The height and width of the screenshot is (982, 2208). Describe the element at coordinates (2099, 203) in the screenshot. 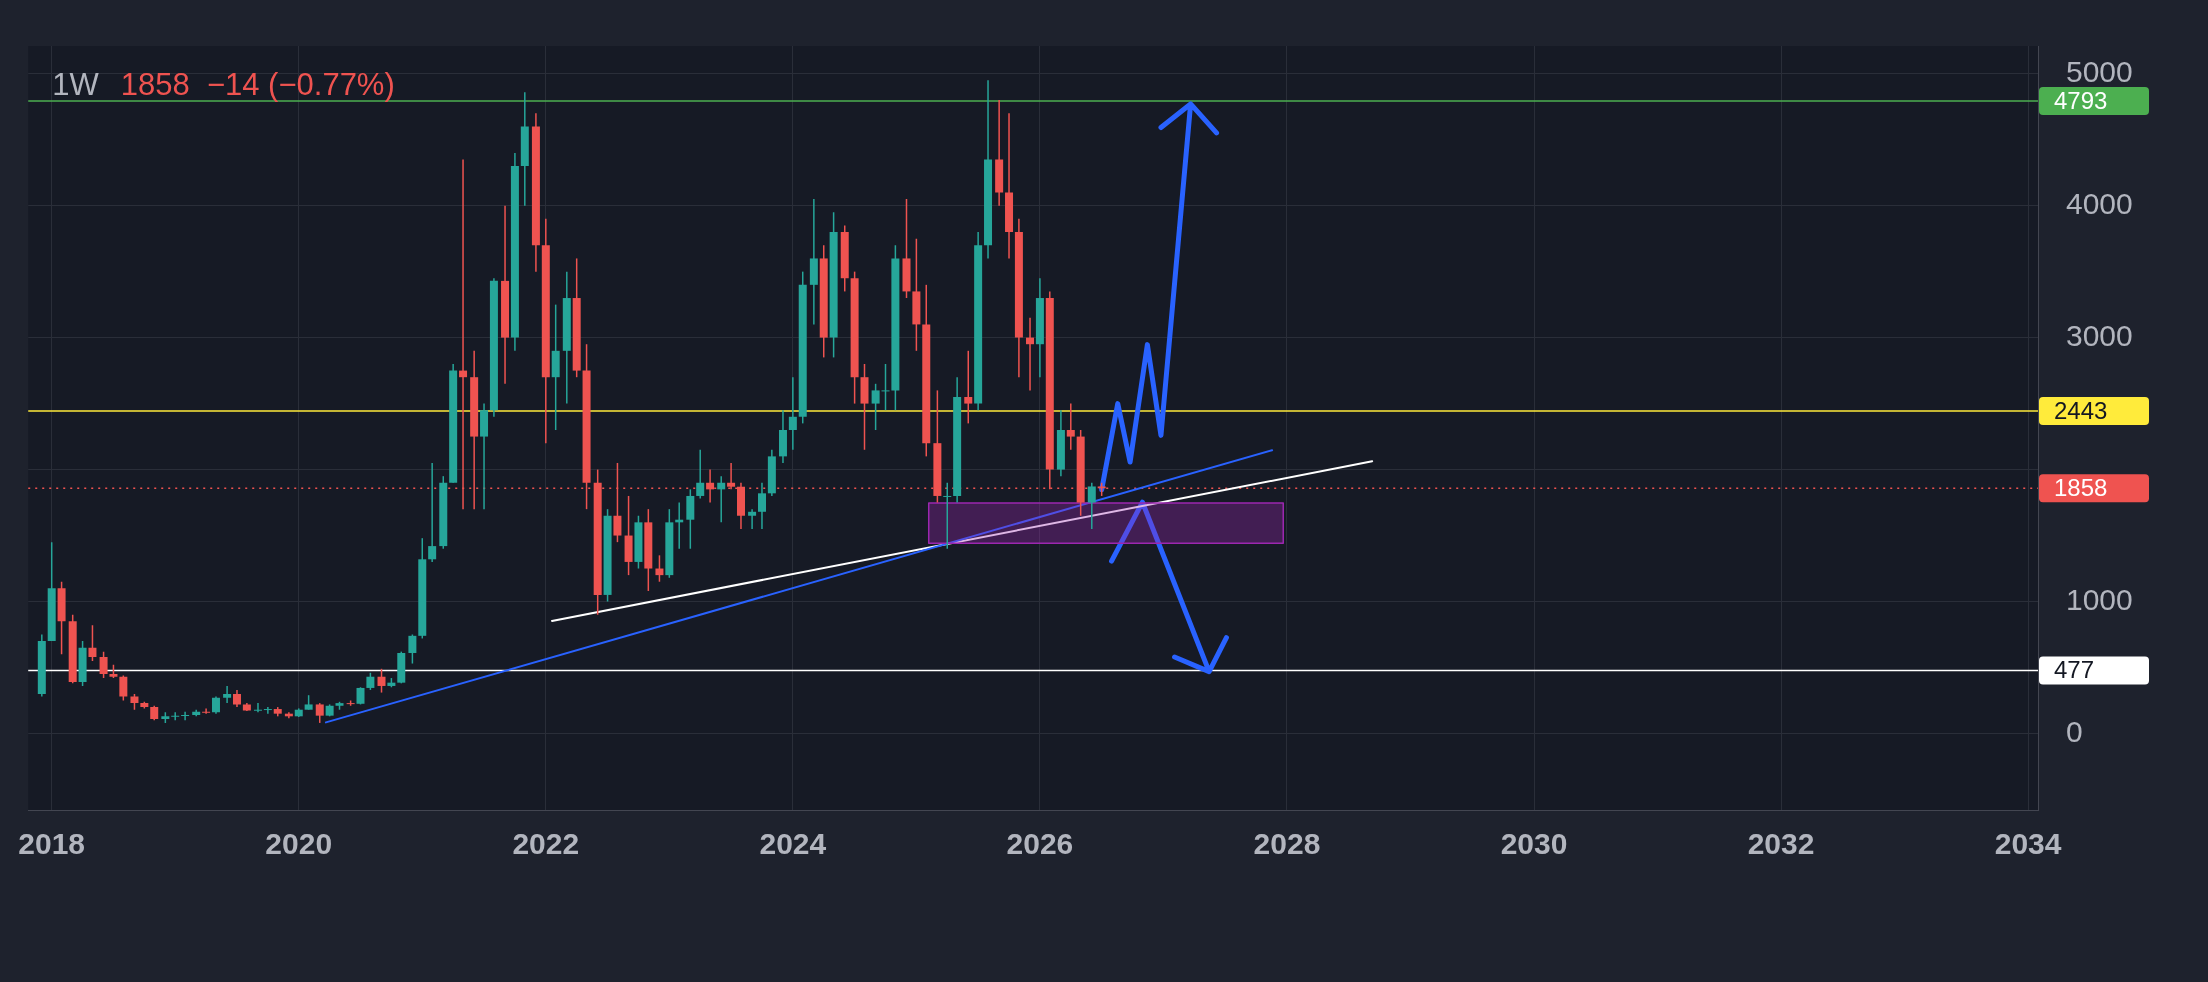

I see `y-tick-label: 4000` at that location.